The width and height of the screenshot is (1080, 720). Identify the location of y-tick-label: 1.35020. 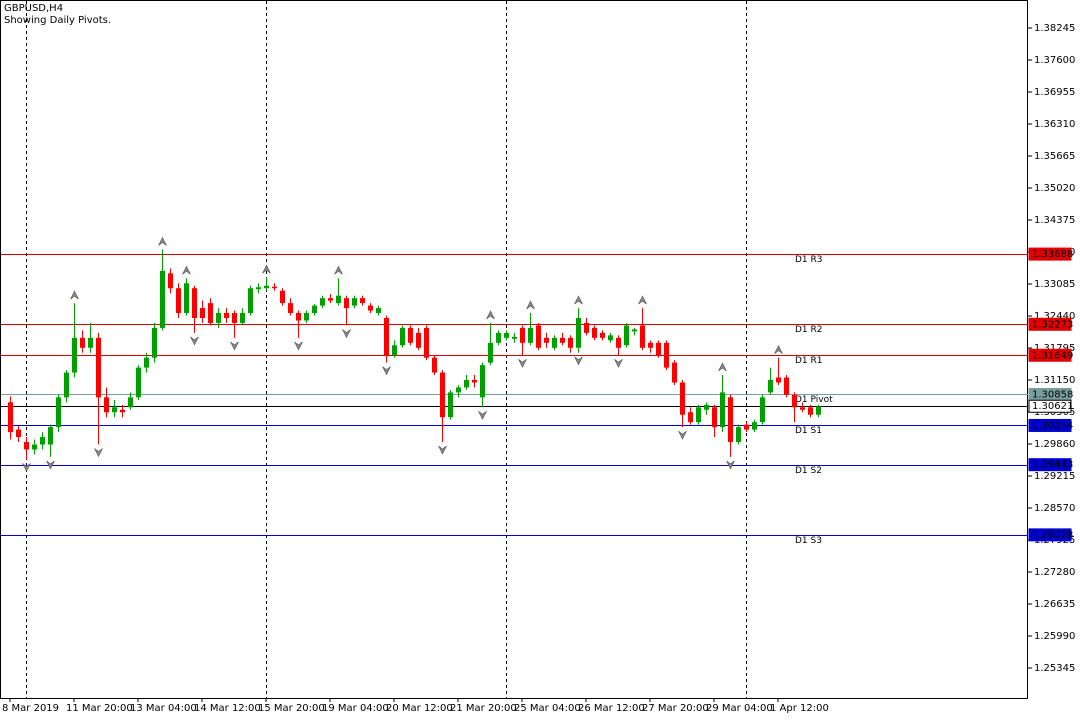
(1054, 188).